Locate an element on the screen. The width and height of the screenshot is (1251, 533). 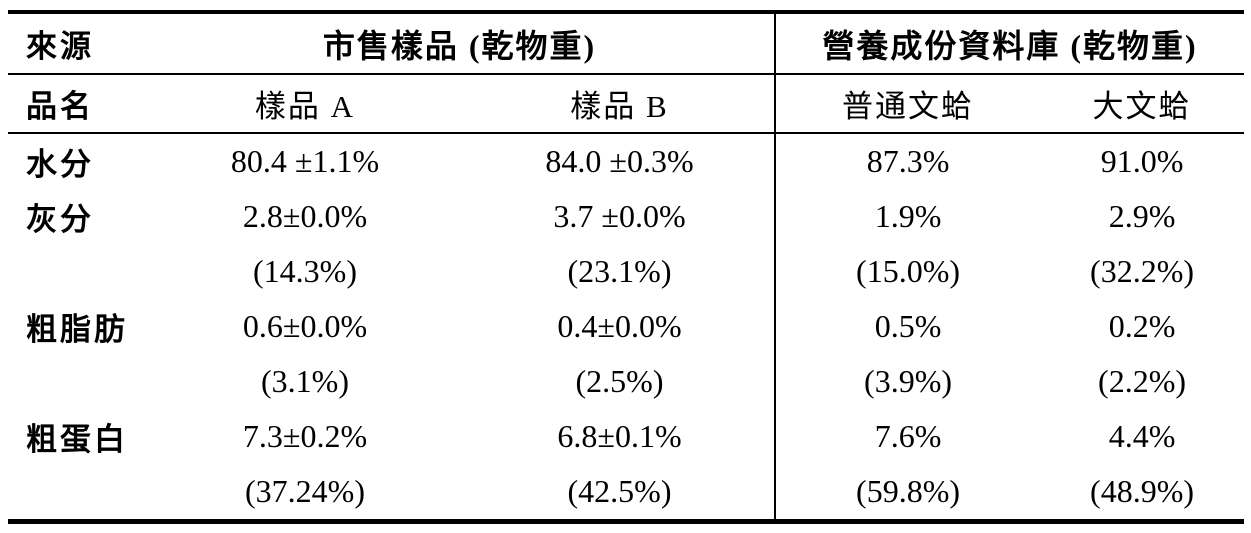
value-cell: (14.3%) is located at coordinates (305, 271).